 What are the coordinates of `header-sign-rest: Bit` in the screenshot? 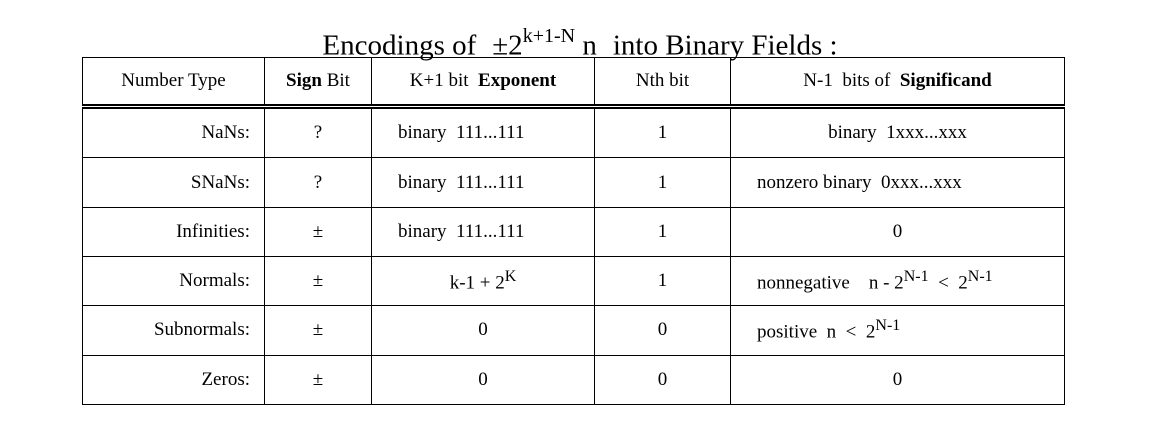 It's located at (335, 80).